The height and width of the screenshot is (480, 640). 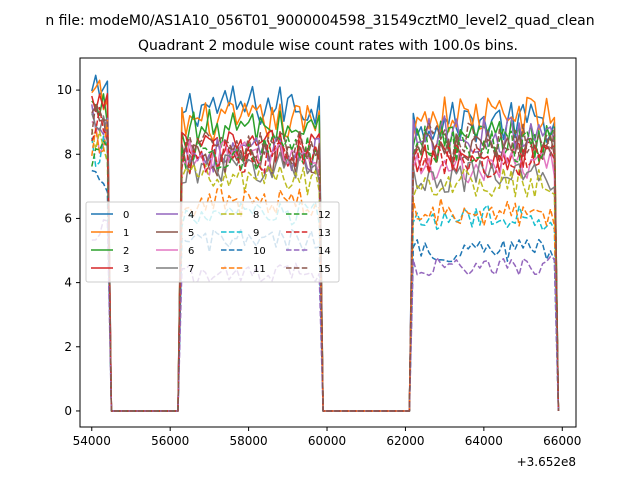 What do you see at coordinates (324, 251) in the screenshot?
I see `legend-label-14: 14` at bounding box center [324, 251].